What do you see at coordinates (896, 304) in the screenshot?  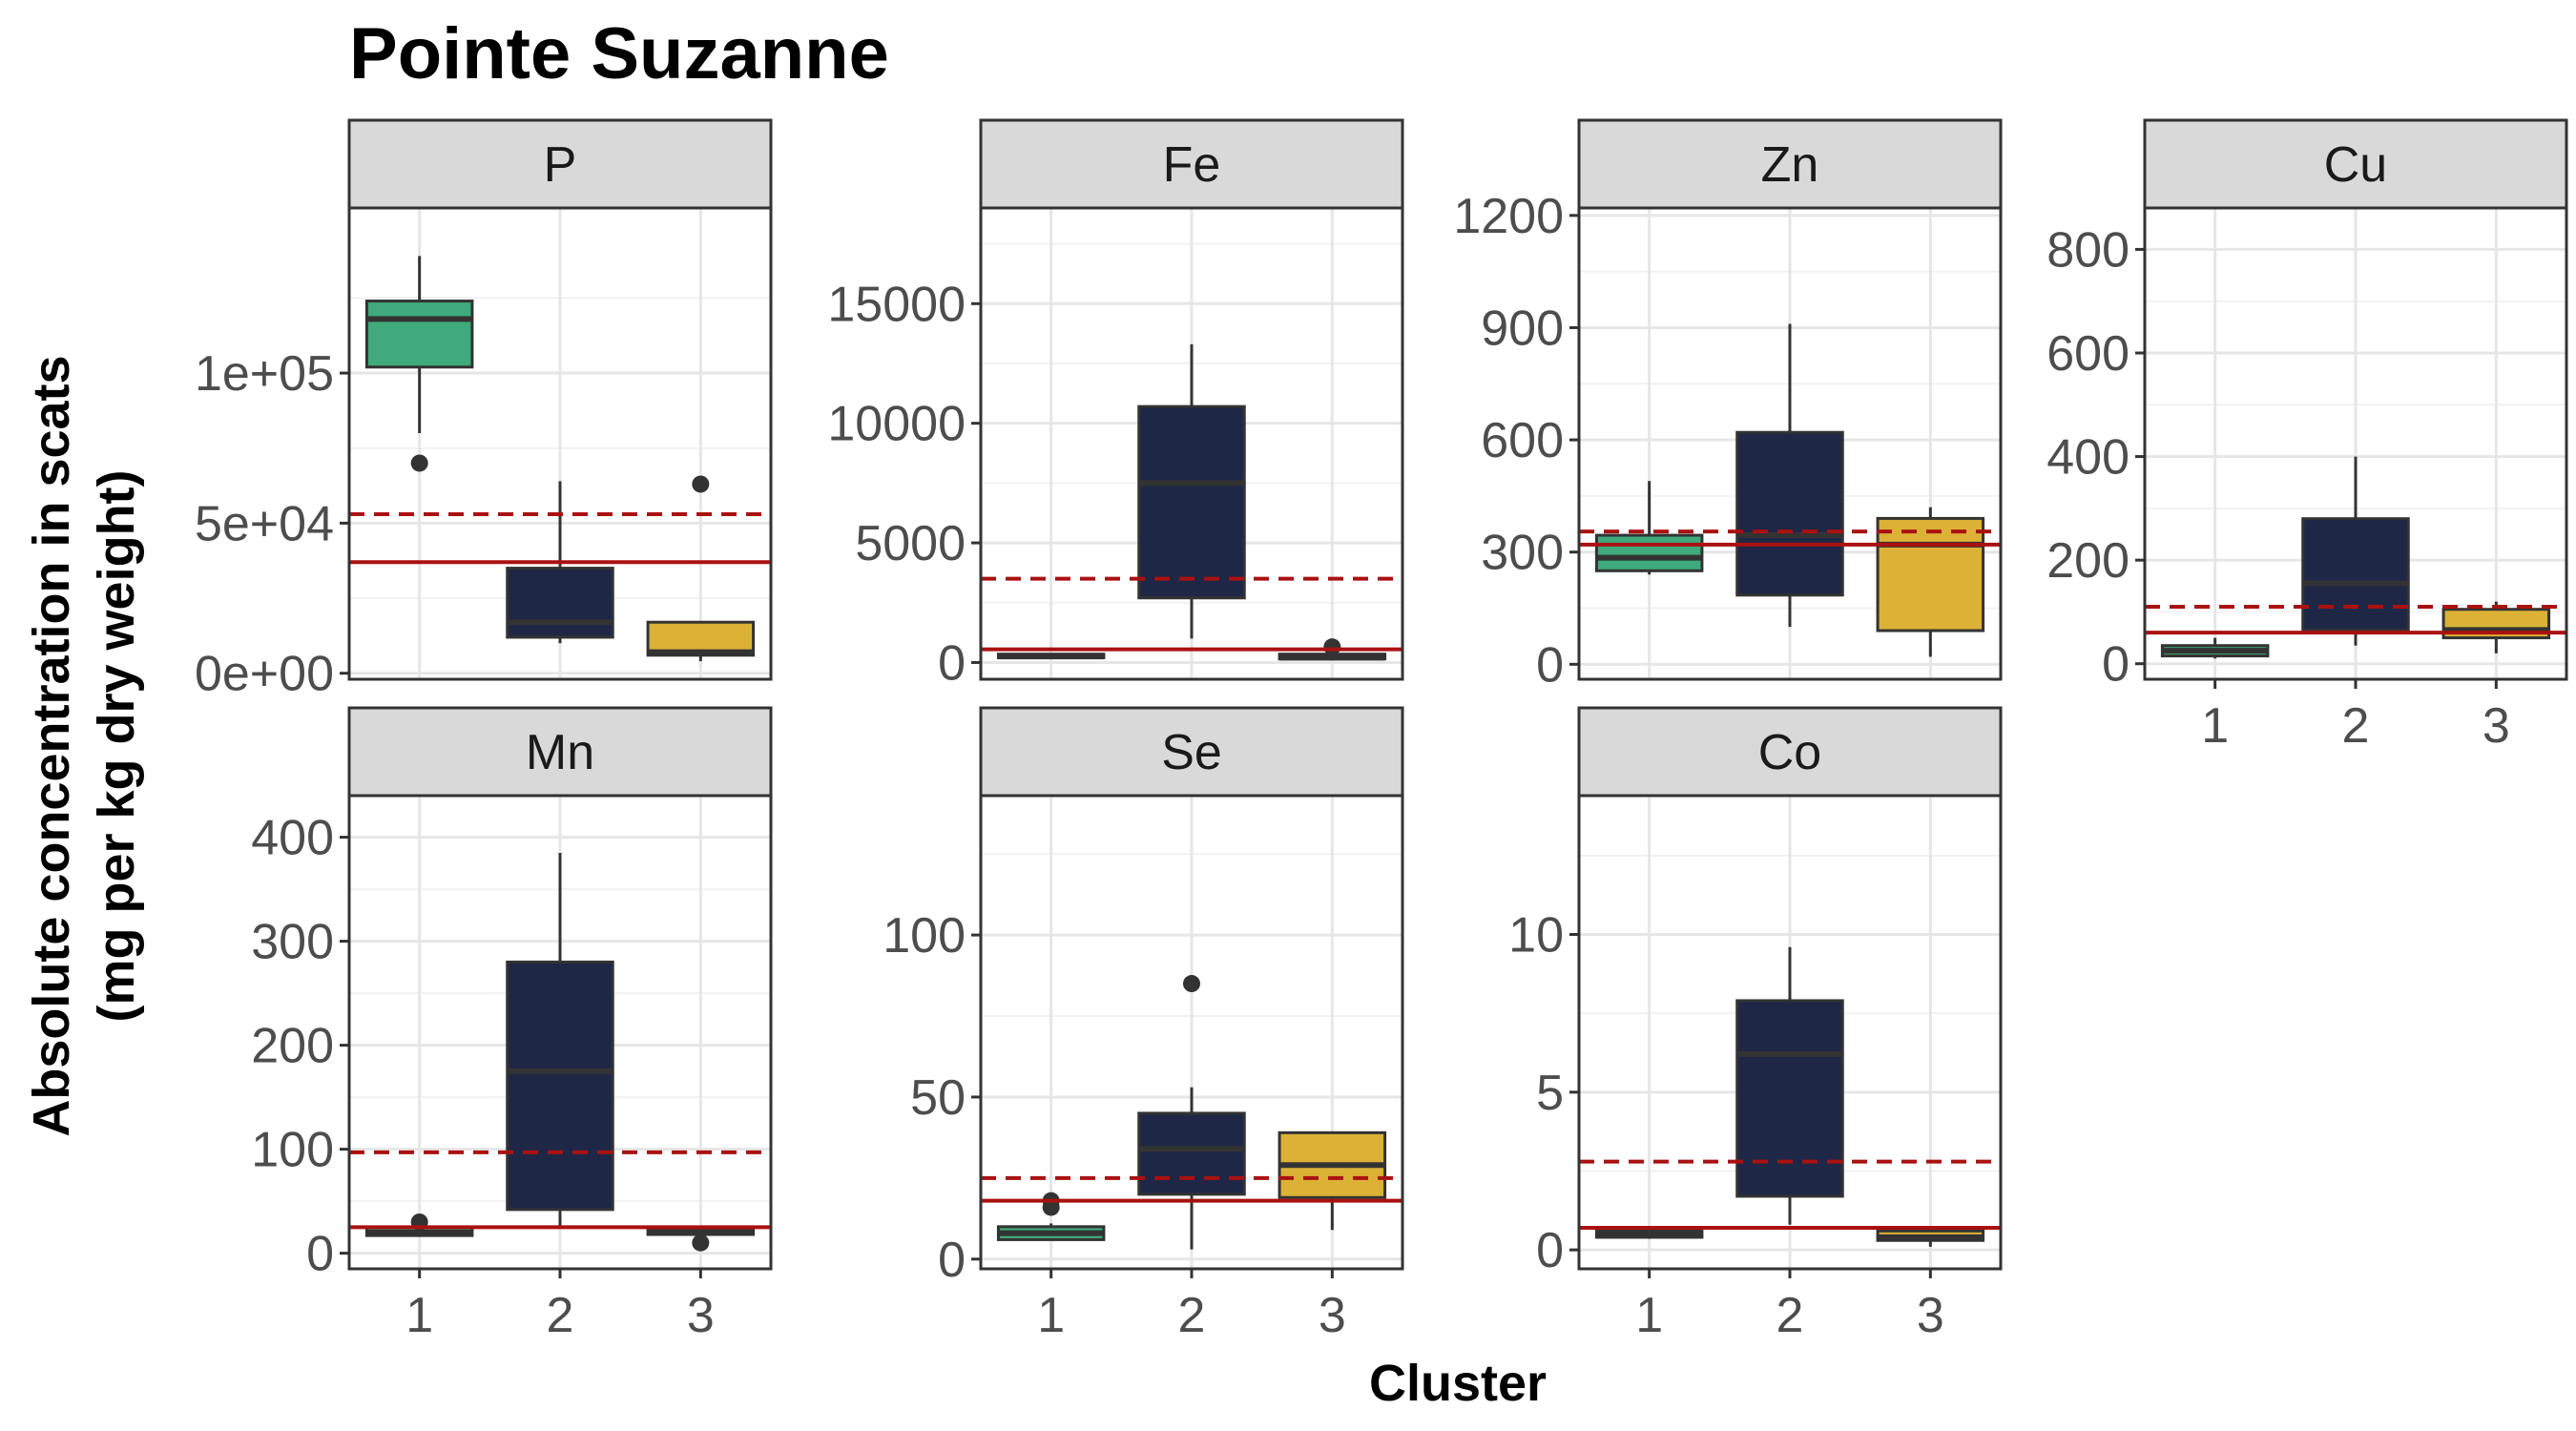 I see `y-tick-label: 15000` at bounding box center [896, 304].